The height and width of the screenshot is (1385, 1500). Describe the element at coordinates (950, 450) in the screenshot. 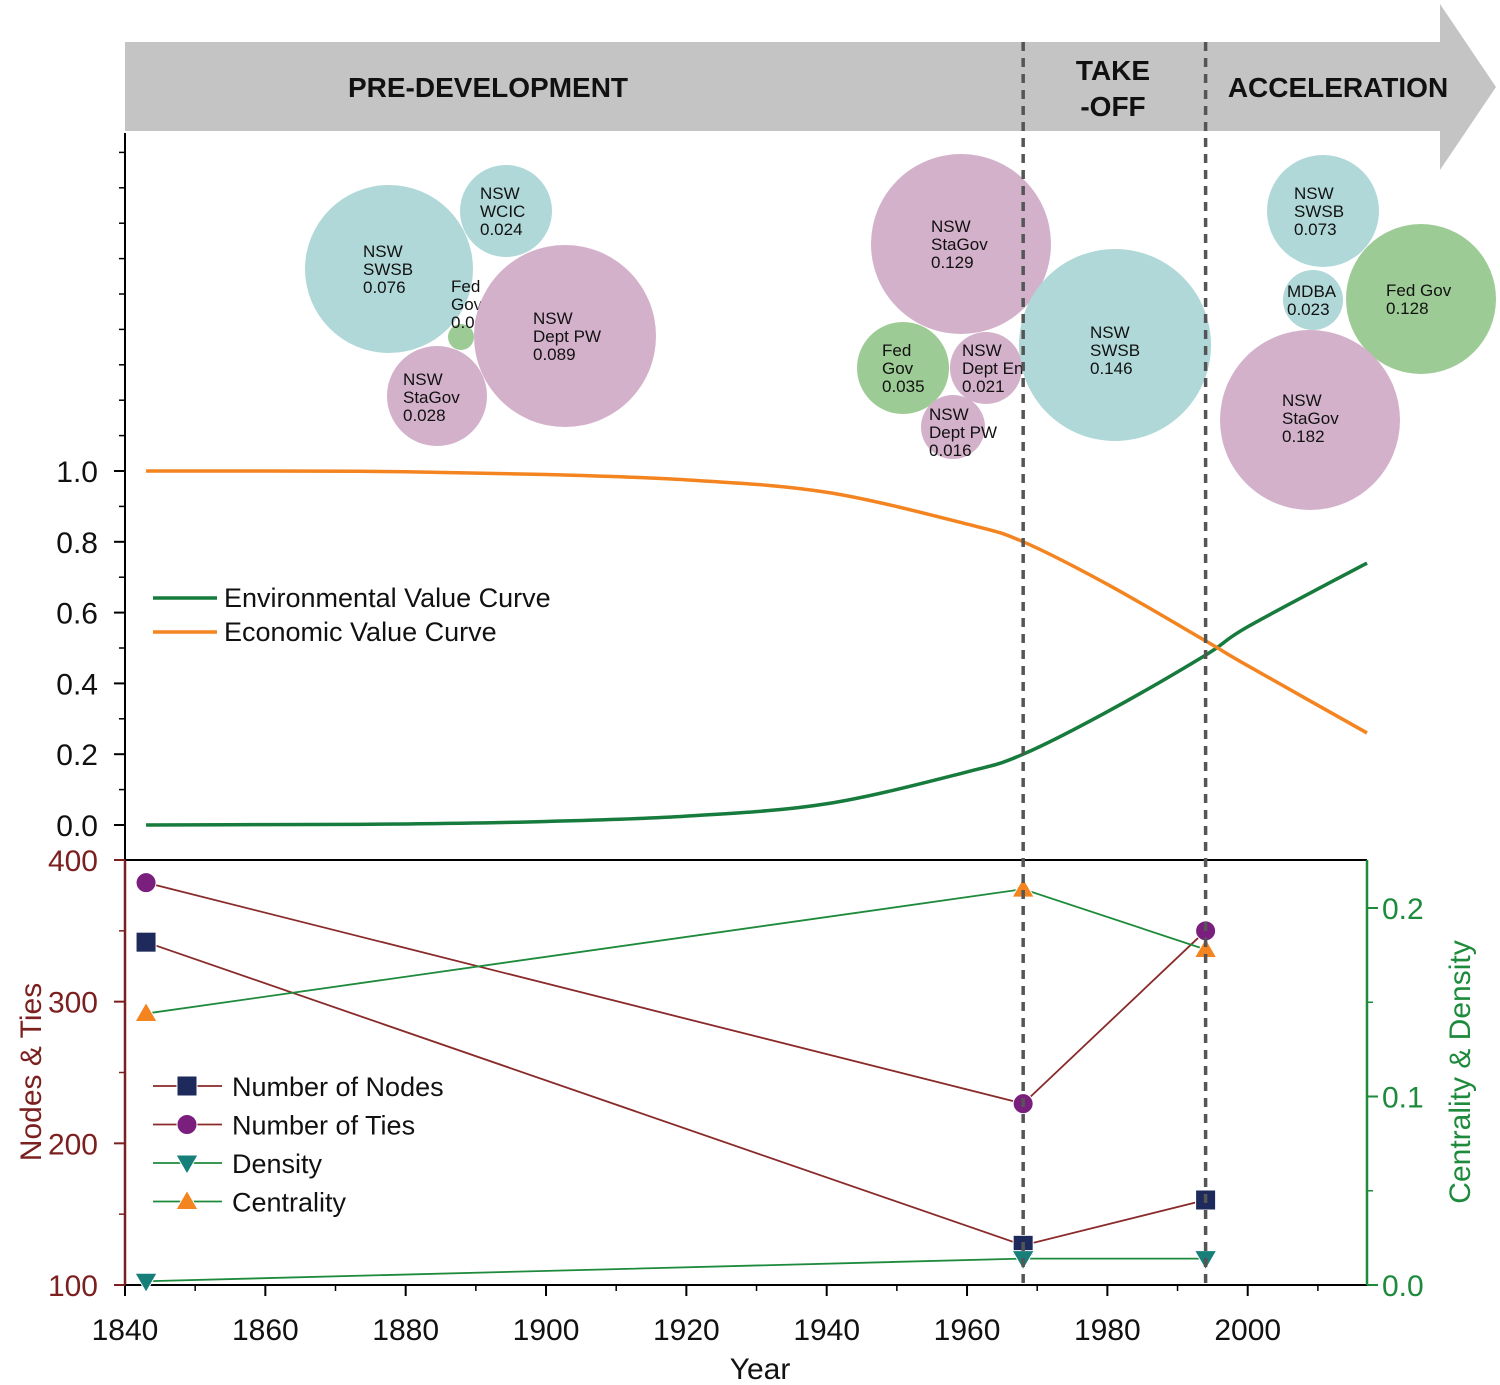

I see `bubble-label: 0.016` at that location.